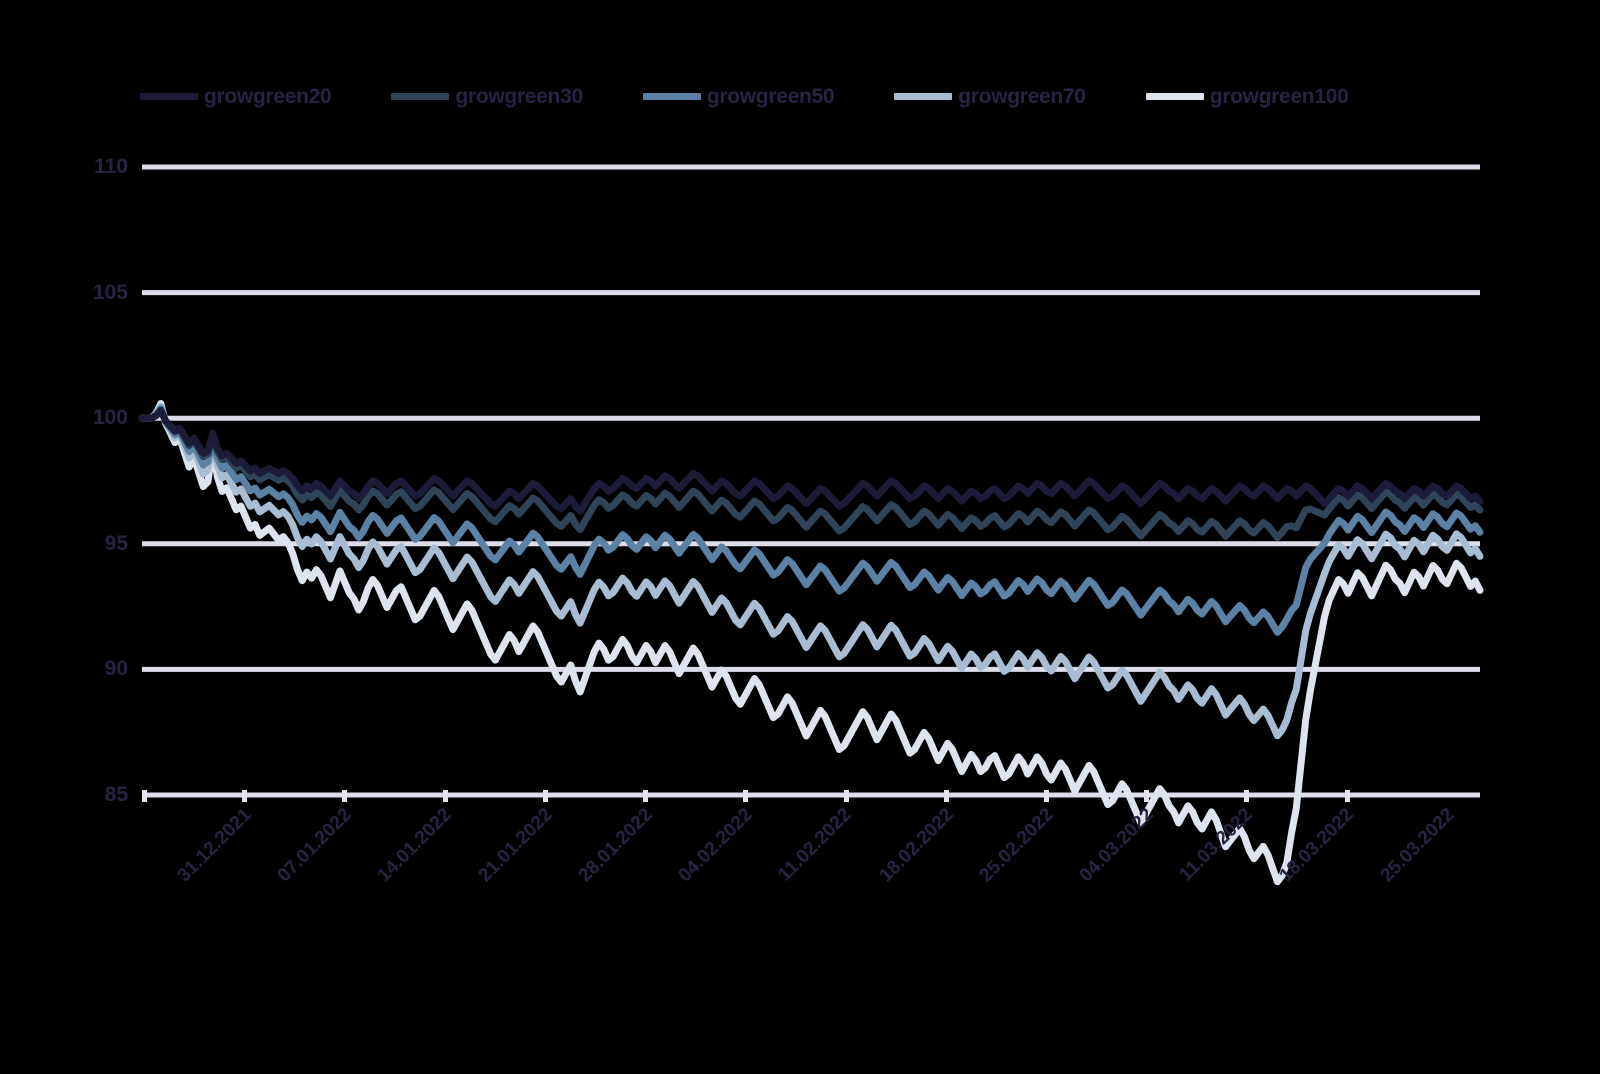  Describe the element at coordinates (110, 292) in the screenshot. I see `y-tick-label: 105` at that location.